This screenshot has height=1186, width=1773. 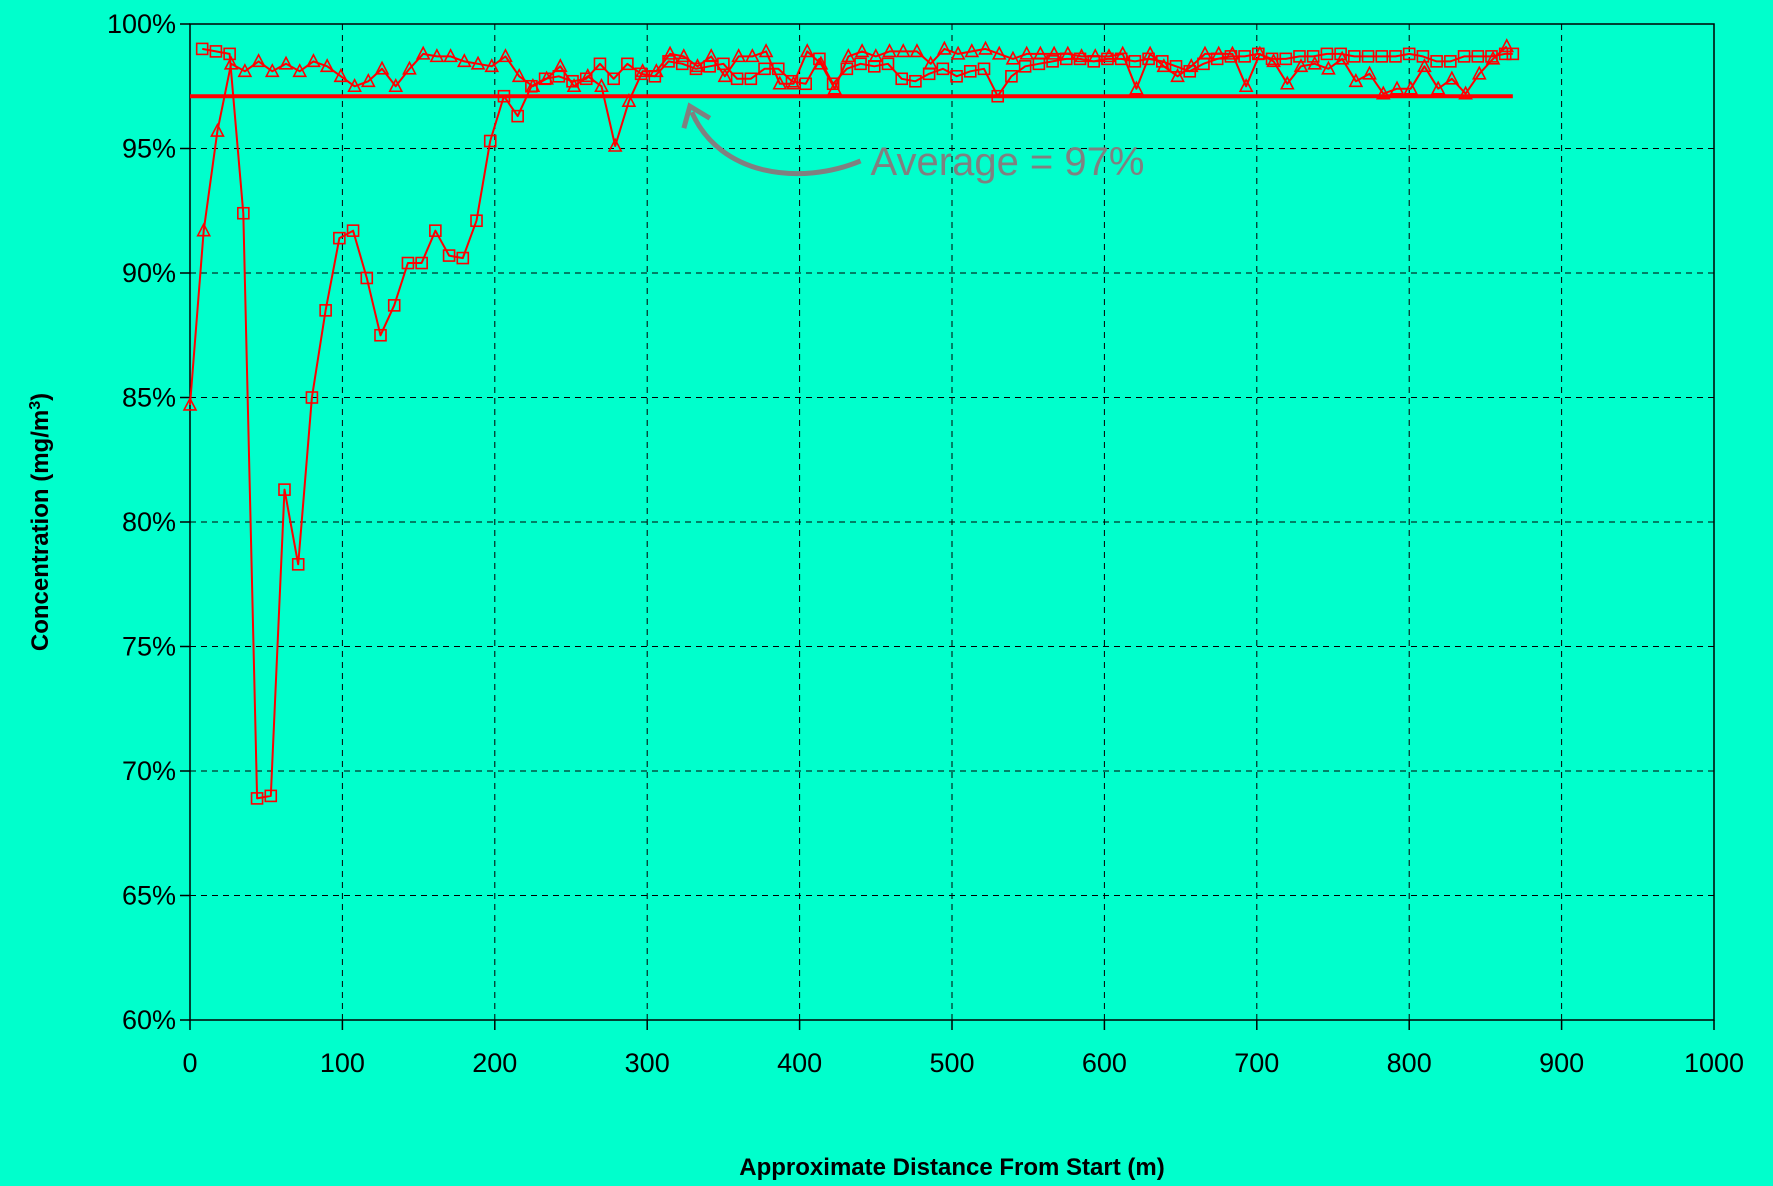 What do you see at coordinates (141, 24) in the screenshot?
I see `y-tick-label: 100%` at bounding box center [141, 24].